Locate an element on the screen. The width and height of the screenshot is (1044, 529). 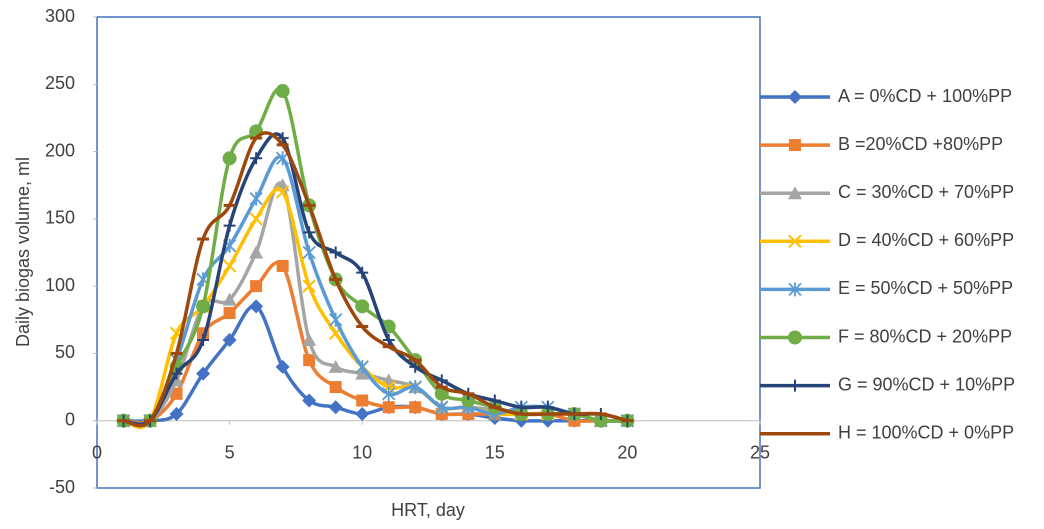
y-tick-label: -50 is located at coordinates (62, 487).